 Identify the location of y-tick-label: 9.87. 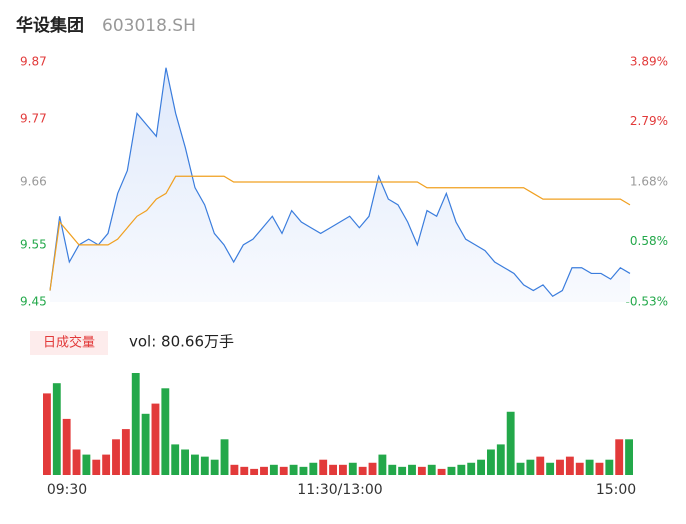
(33, 62).